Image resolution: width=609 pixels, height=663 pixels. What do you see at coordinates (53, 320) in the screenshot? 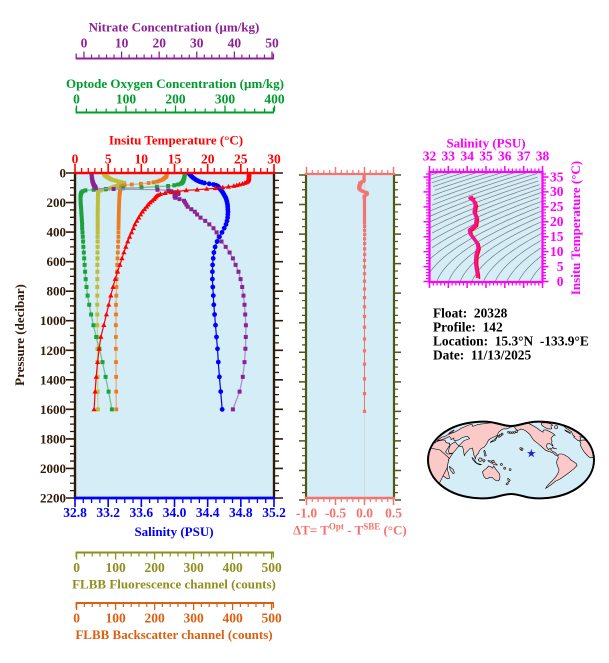
I see `svg-text: 1000` at bounding box center [53, 320].